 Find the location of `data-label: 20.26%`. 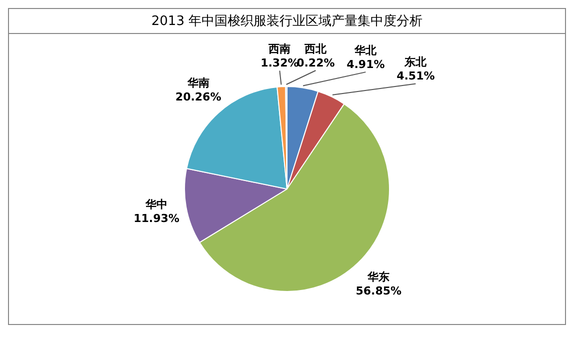

data-label: 20.26% is located at coordinates (198, 97).